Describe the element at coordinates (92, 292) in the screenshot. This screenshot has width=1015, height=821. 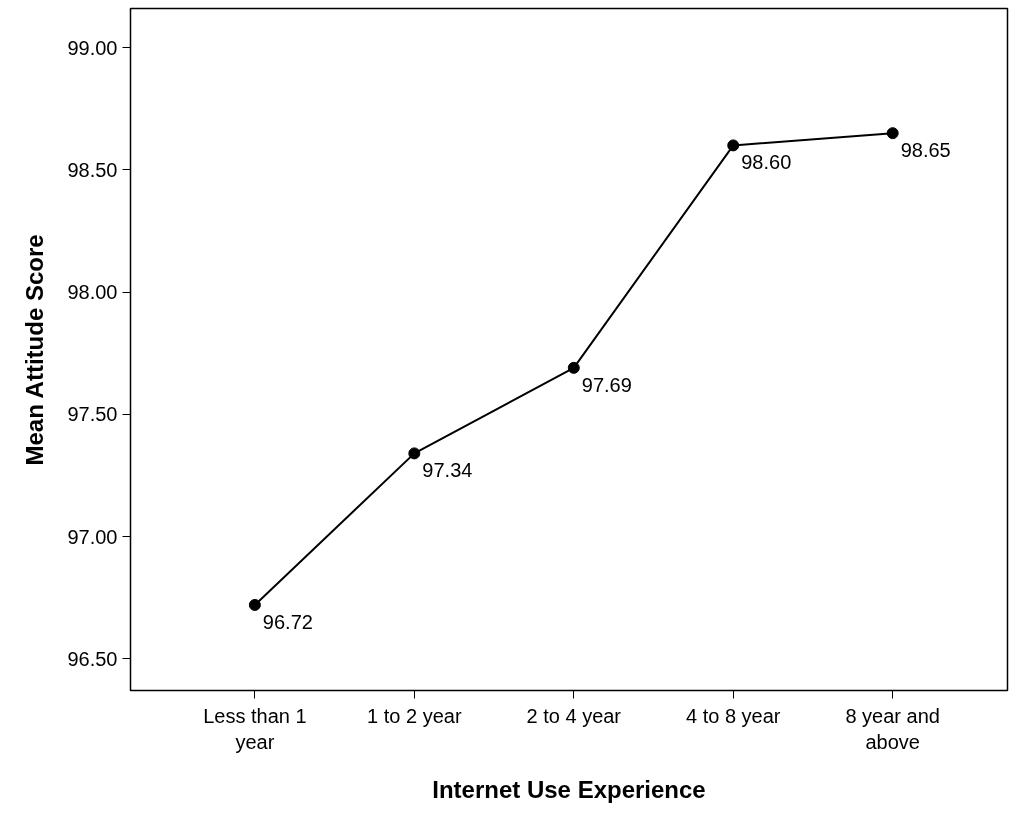
I see `y-tick-label: 98.00` at that location.